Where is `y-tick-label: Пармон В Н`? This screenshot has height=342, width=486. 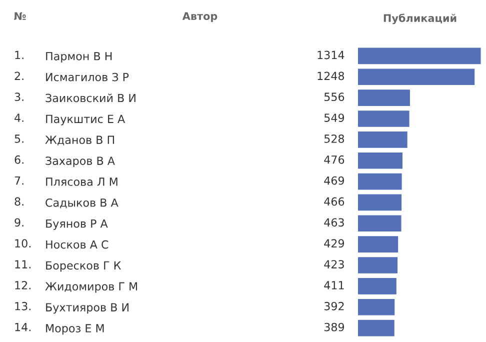
y-tick-label: Пармон В Н is located at coordinates (79, 57).